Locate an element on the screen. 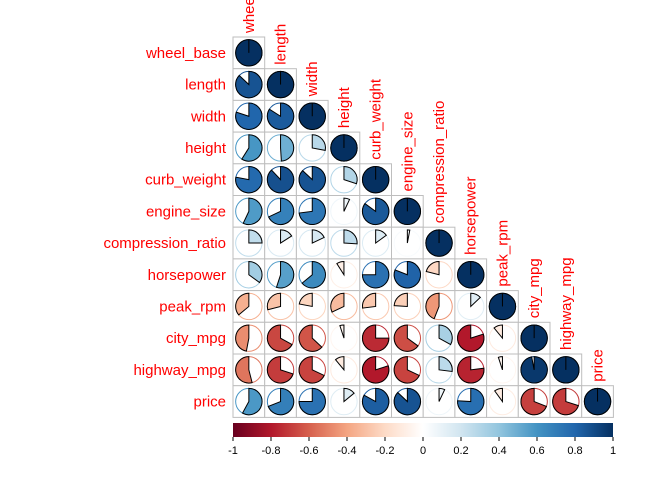 The height and width of the screenshot is (480, 672). cell-height-width is located at coordinates (312, 148).